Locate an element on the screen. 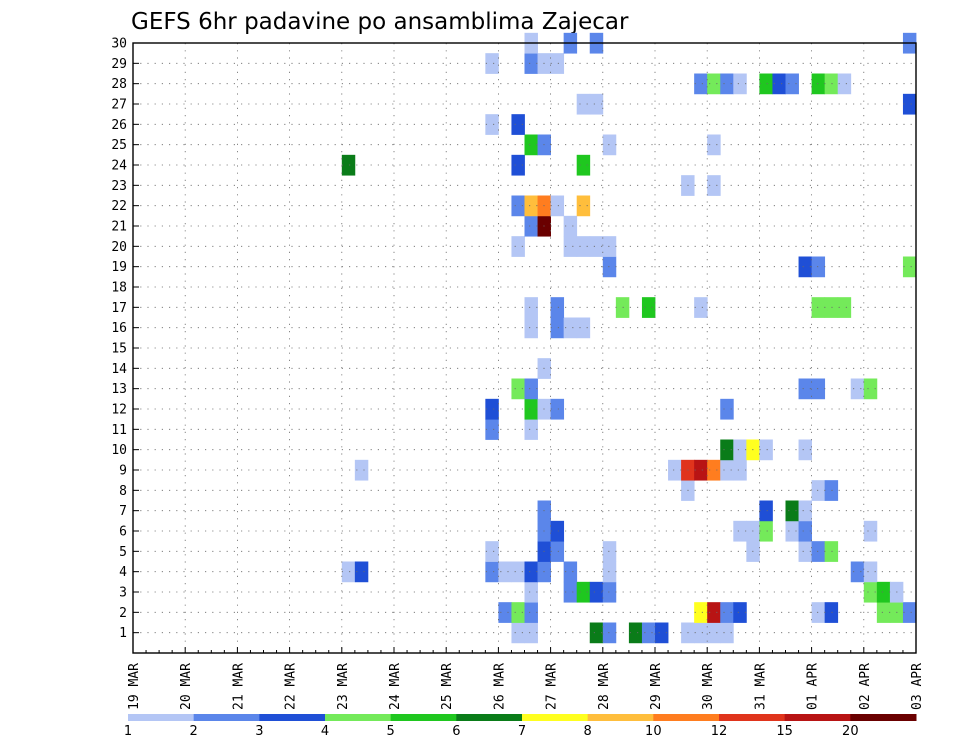  colorbar-label: 12 is located at coordinates (719, 731).